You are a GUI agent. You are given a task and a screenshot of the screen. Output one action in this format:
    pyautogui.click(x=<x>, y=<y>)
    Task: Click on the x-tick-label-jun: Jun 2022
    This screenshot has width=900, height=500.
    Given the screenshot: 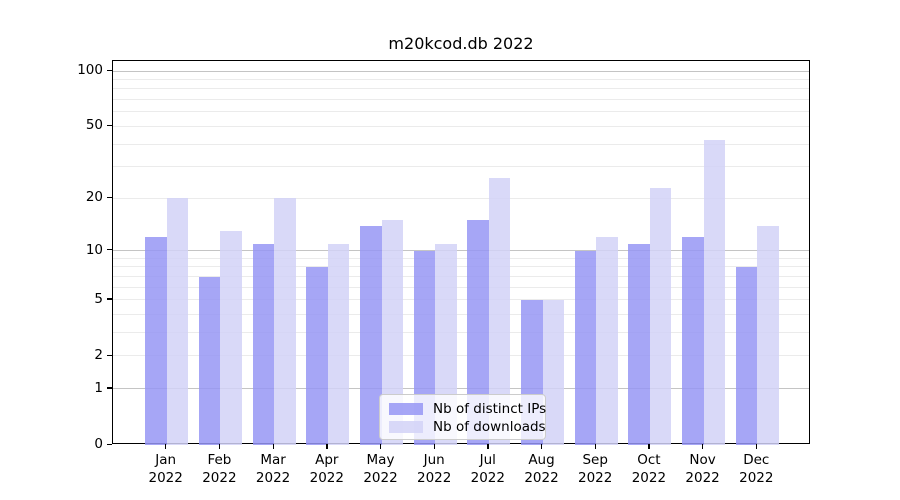 What is the action you would take?
    pyautogui.click(x=434, y=469)
    